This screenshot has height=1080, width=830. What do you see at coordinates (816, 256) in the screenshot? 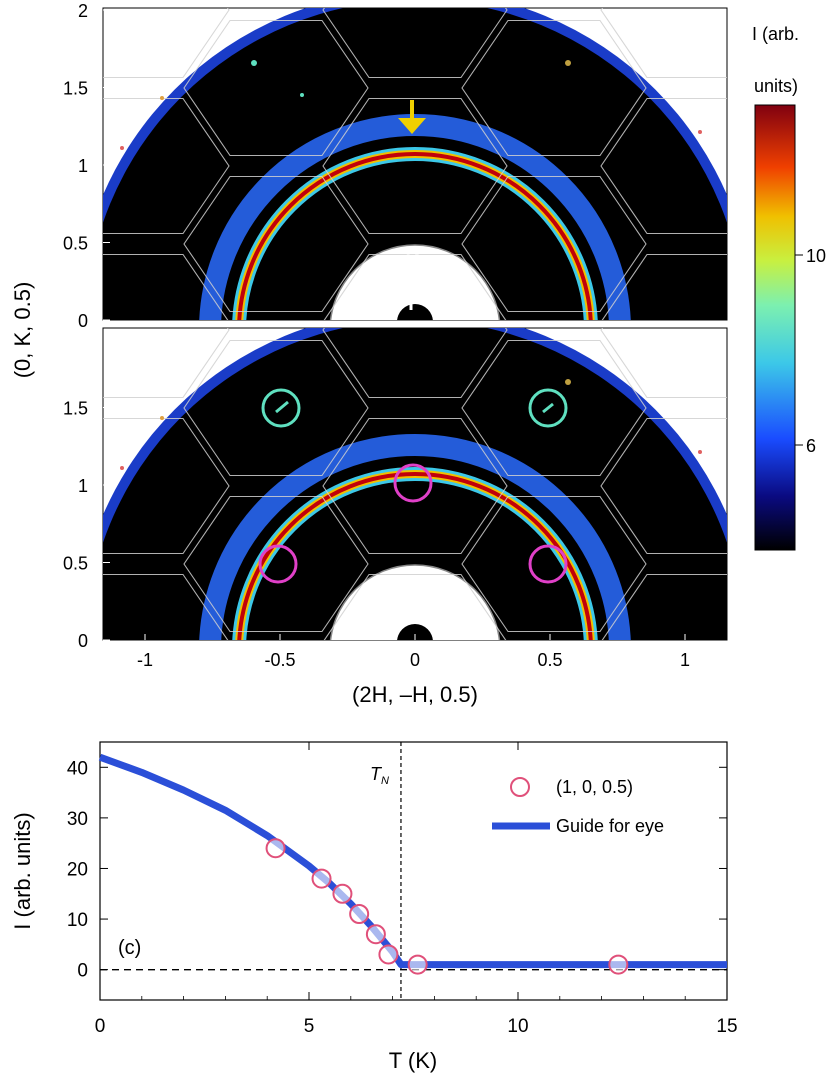
I see `colorbar-tick-10: 10` at bounding box center [816, 256].